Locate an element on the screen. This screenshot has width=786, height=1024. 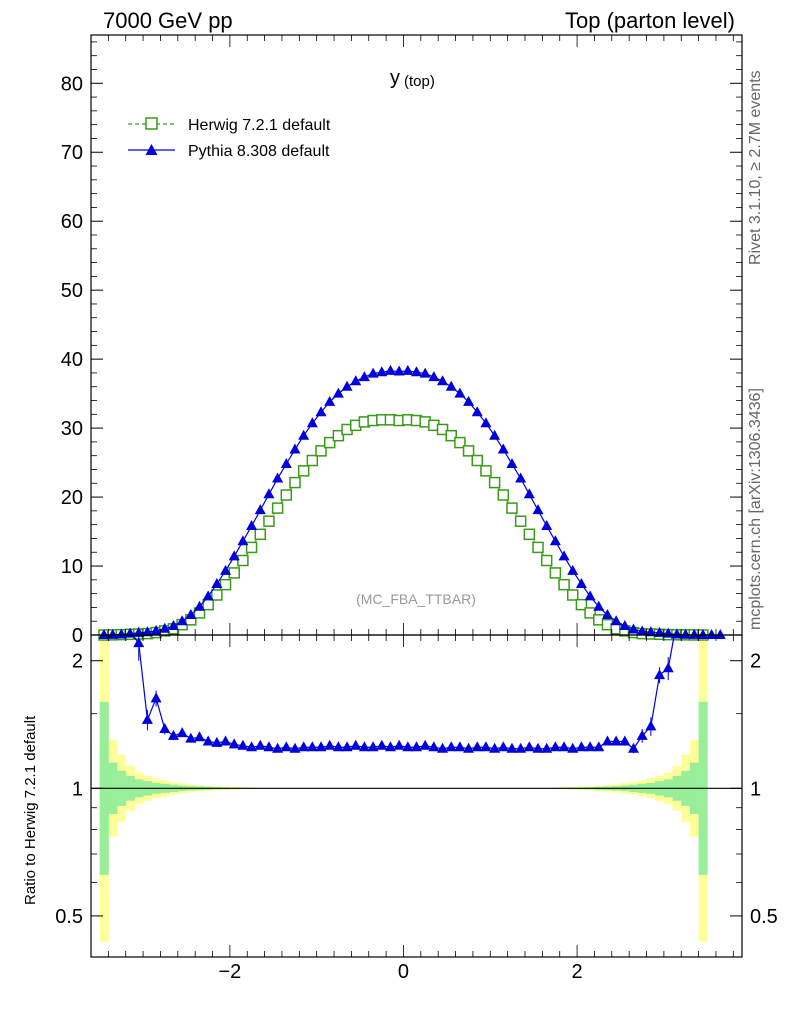
ratio-xtick-label-1: 0 is located at coordinates (403, 972).